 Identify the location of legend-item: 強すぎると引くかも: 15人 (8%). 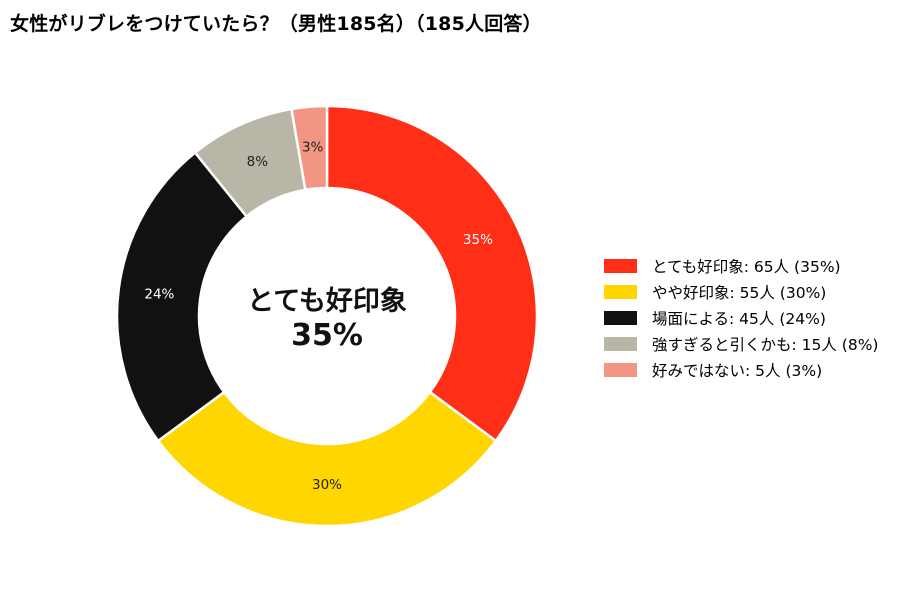
(741, 344).